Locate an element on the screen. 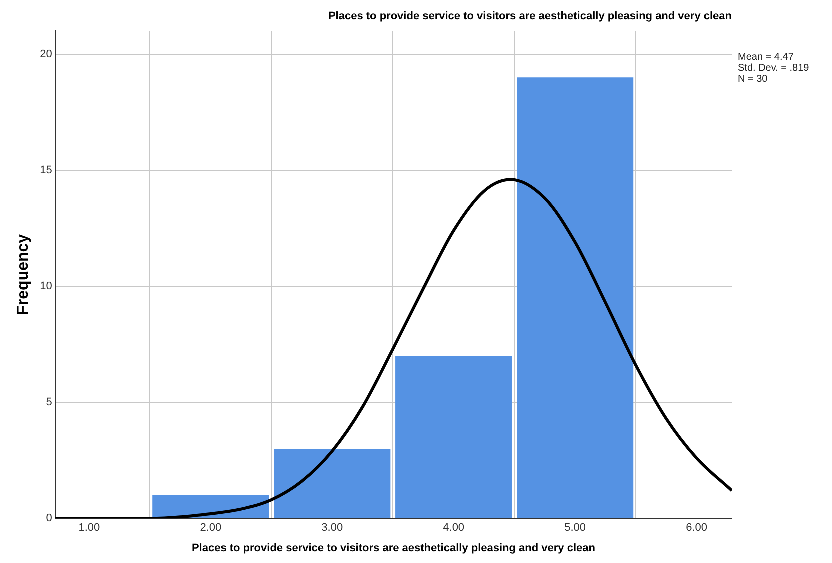  text: Mean = 4.47 is located at coordinates (766, 57).